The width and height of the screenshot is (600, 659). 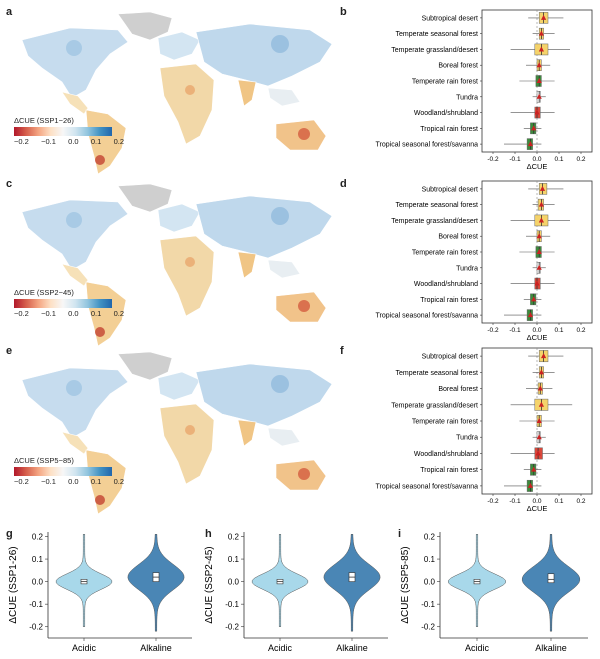 What do you see at coordinates (434, 405) in the screenshot?
I see `category-label: Temperate grassland/desert` at bounding box center [434, 405].